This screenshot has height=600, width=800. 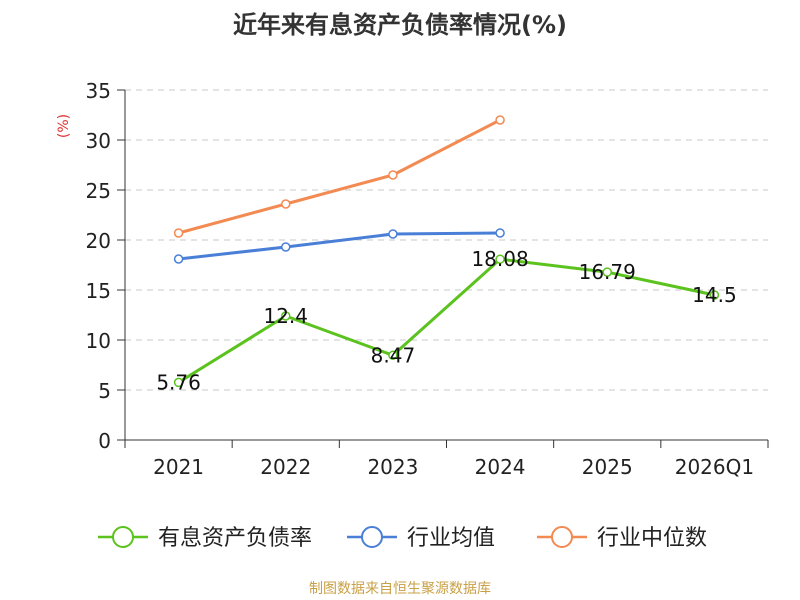 What do you see at coordinates (392, 467) in the screenshot?
I see `x-tick-label: 2023` at bounding box center [392, 467].